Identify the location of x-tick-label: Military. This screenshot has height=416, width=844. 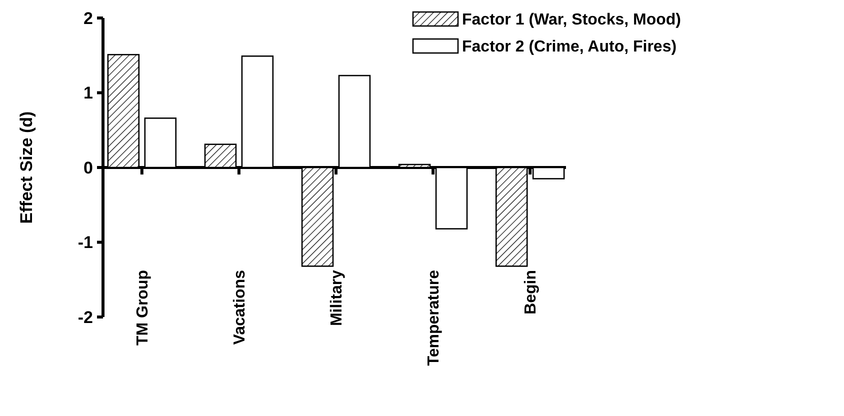
(337, 298).